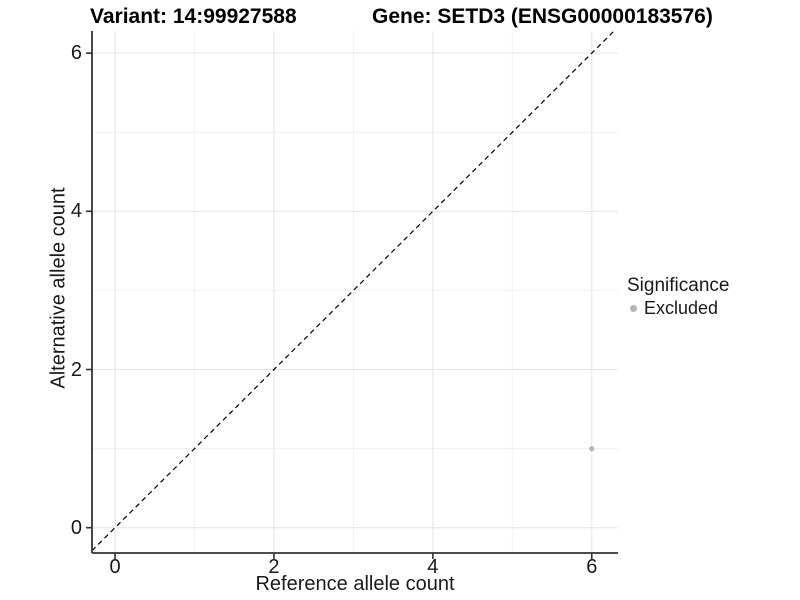 This screenshot has width=800, height=600. Describe the element at coordinates (681, 308) in the screenshot. I see `legend-entry-label: Excluded` at that location.